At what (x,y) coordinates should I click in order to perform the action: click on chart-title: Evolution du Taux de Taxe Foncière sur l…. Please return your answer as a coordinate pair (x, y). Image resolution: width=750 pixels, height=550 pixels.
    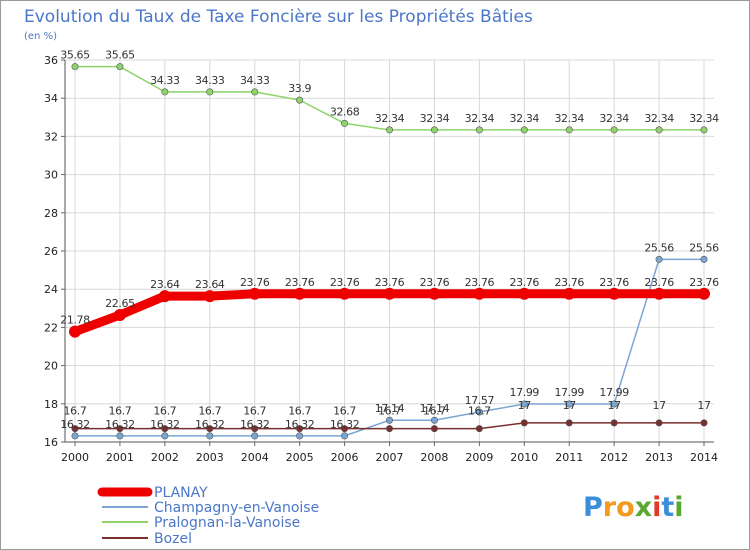
    Looking at the image, I should click on (278, 17).